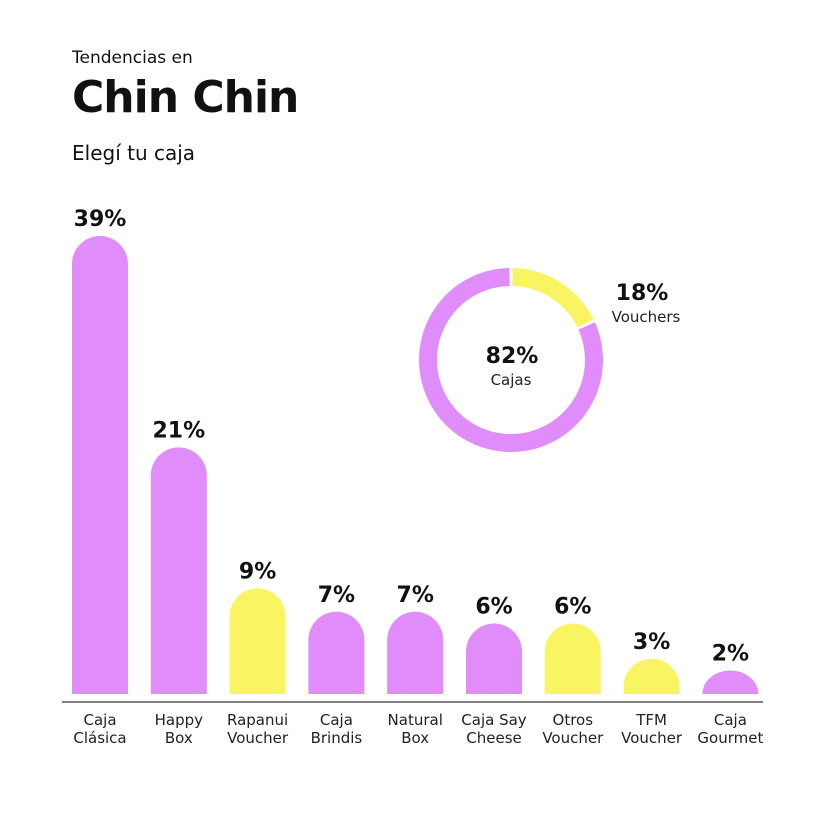 The width and height of the screenshot is (828, 815). Describe the element at coordinates (100, 219) in the screenshot. I see `bar-value-label-0: 39%` at that location.